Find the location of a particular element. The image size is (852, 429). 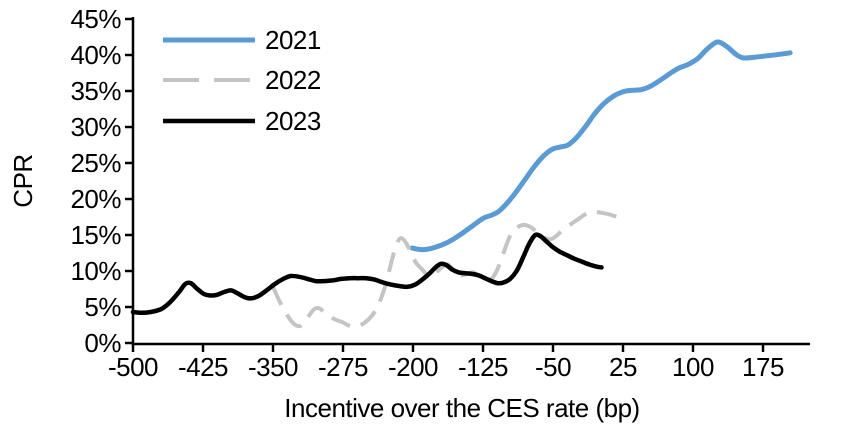

x-tick-label: 175 is located at coordinates (763, 367).